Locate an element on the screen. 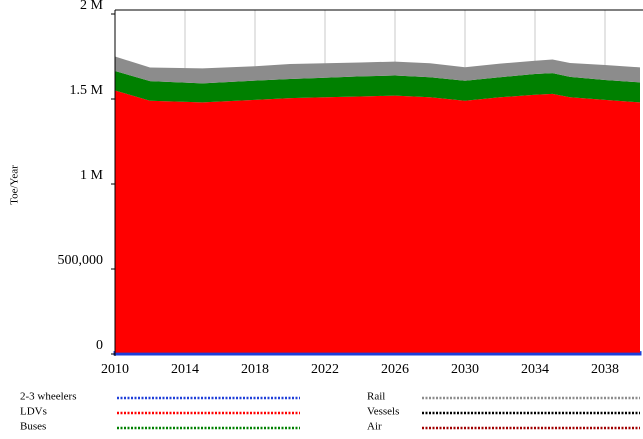 This screenshot has height=439, width=643. legend-label: LDVs is located at coordinates (33, 412).